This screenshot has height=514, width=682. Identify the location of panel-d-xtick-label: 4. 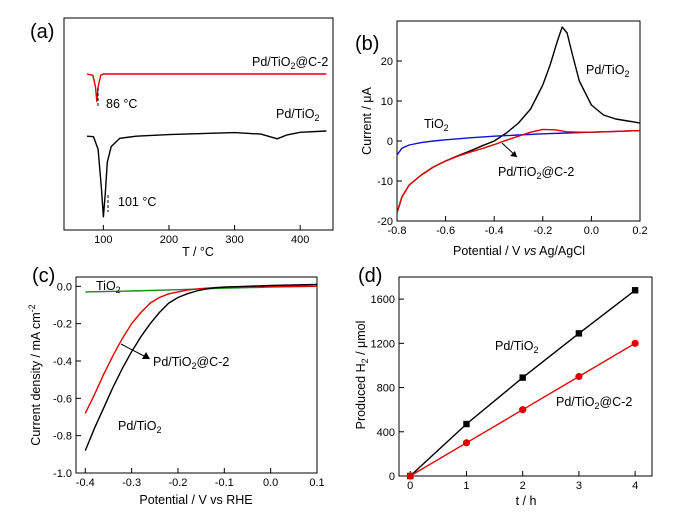
(635, 486).